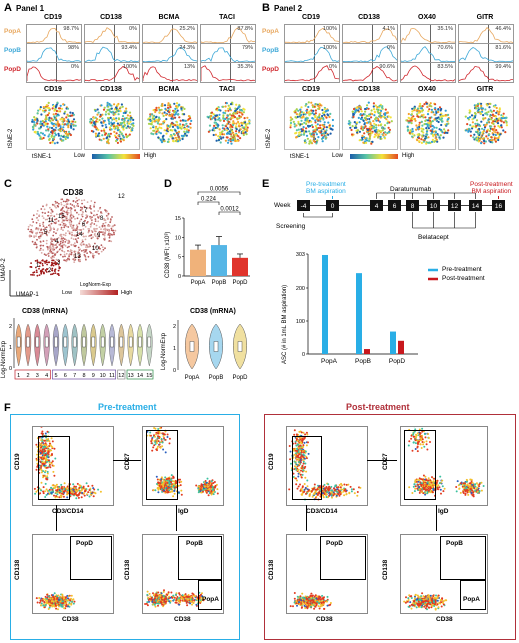  I want to click on flow-pre-cd19, so click(73, 466).